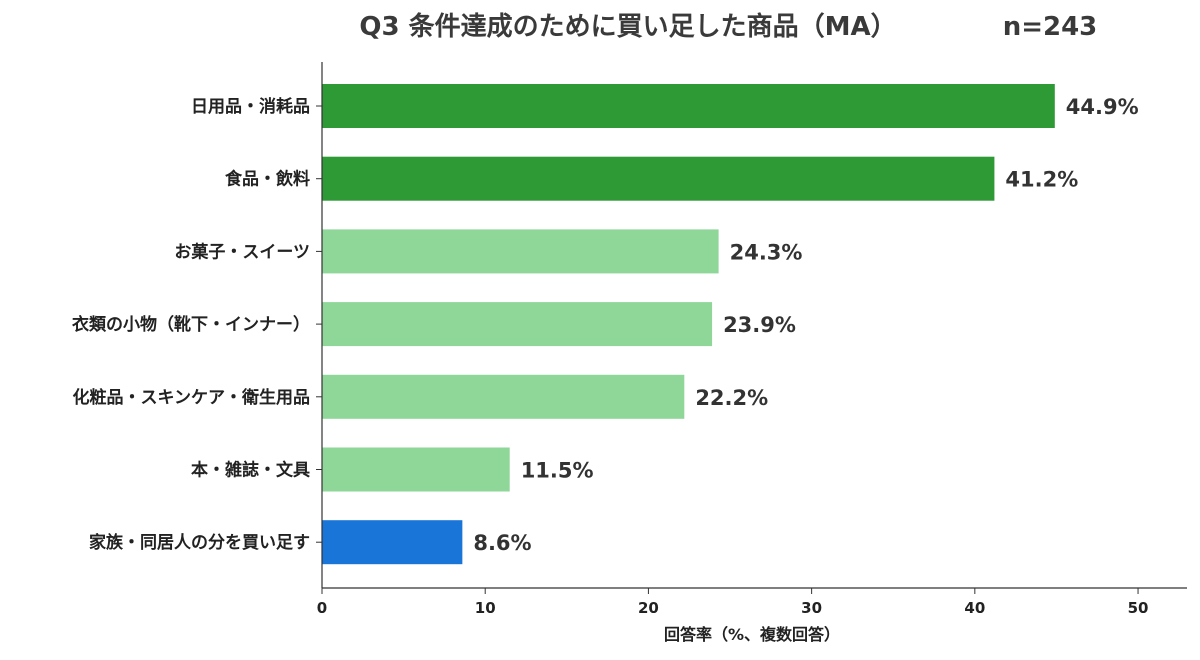 The height and width of the screenshot is (660, 1200). What do you see at coordinates (752, 634) in the screenshot?
I see `x-axis-title: 回答率（%、複数回答）` at bounding box center [752, 634].